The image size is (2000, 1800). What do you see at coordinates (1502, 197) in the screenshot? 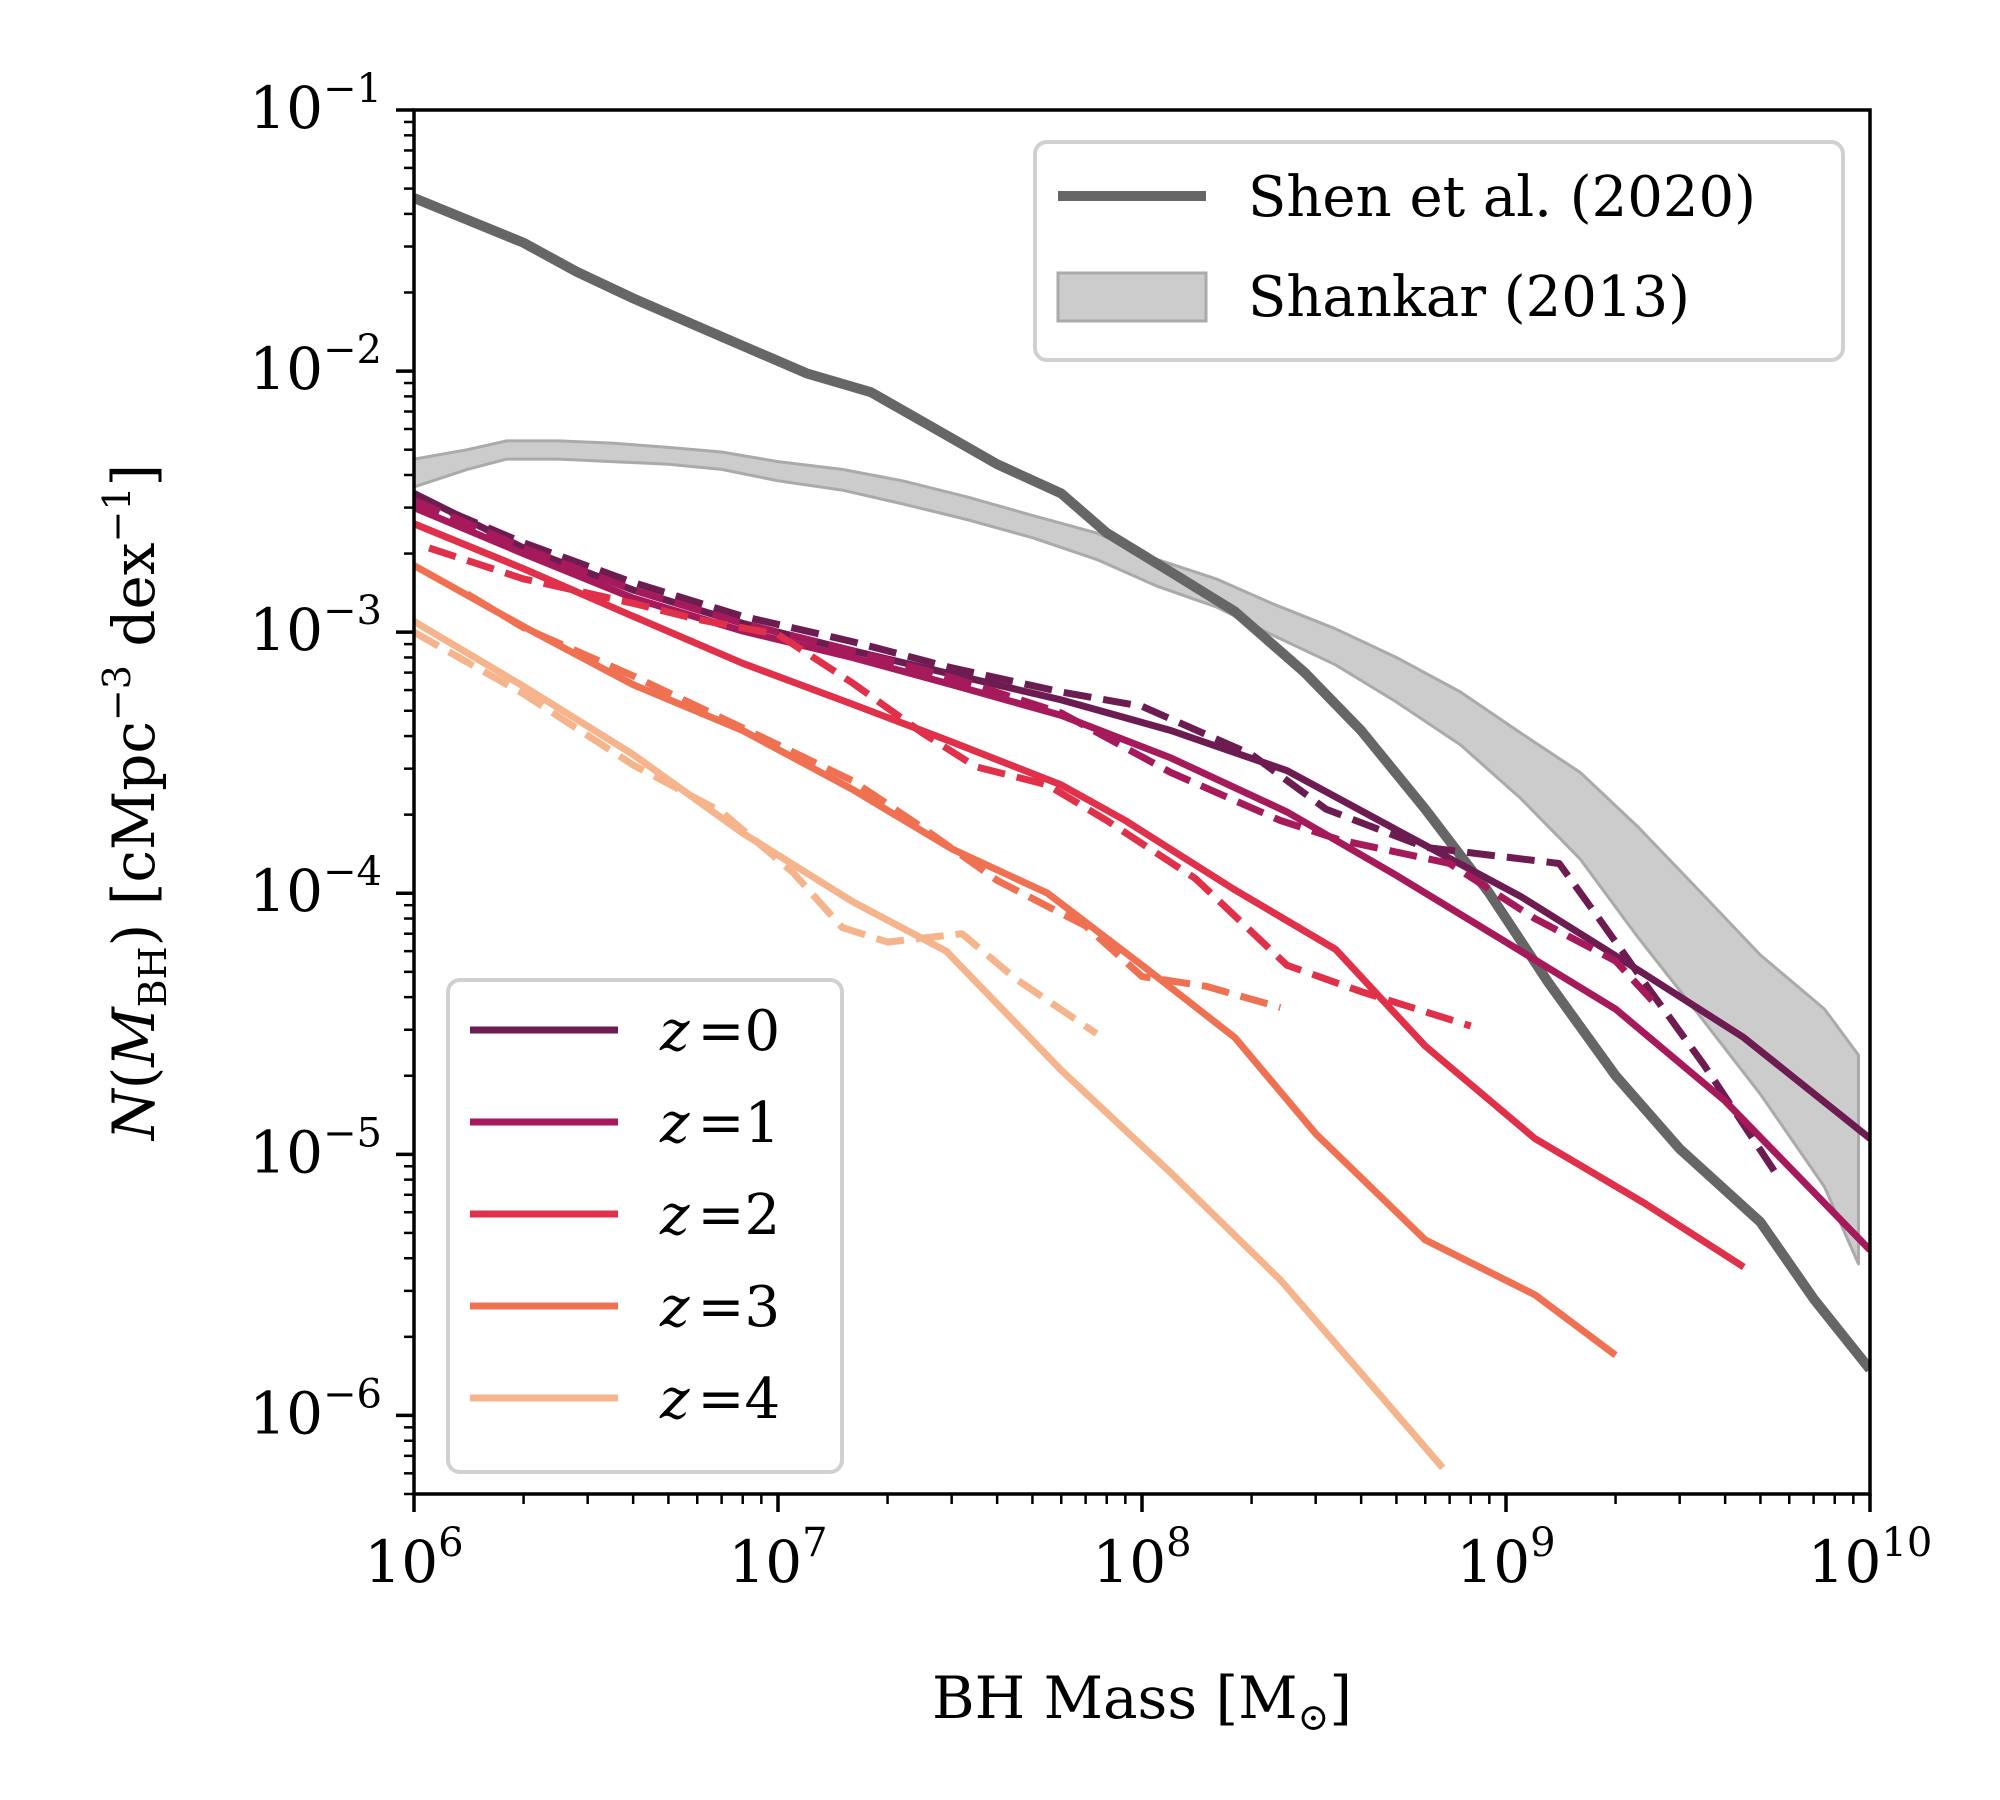
I see `shen-legend-label: Shen et al. (2020)` at bounding box center [1502, 197].